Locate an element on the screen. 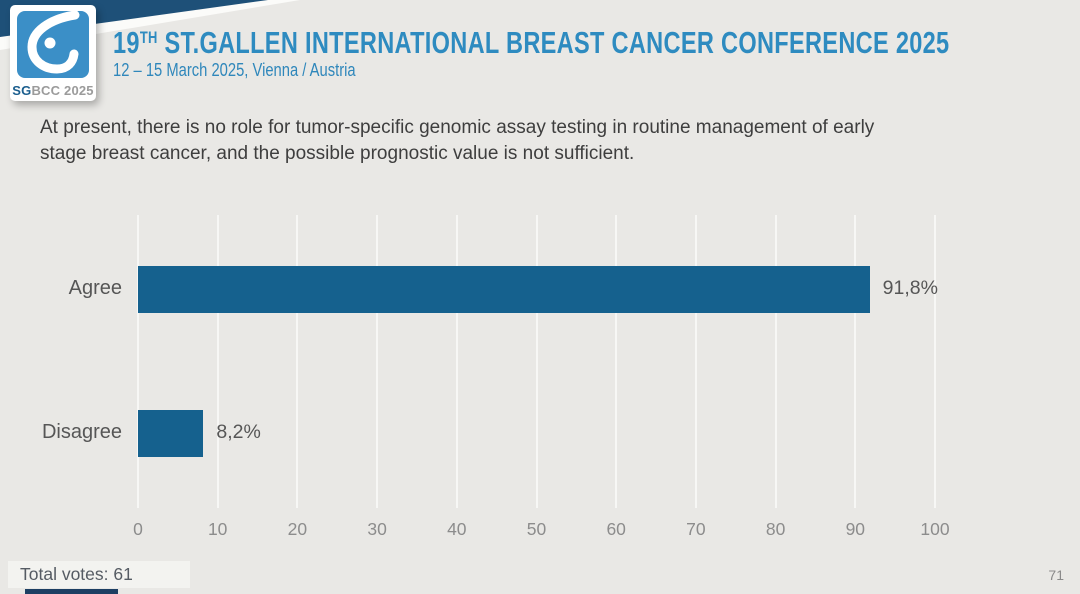  total-votes-box is located at coordinates (99, 574).